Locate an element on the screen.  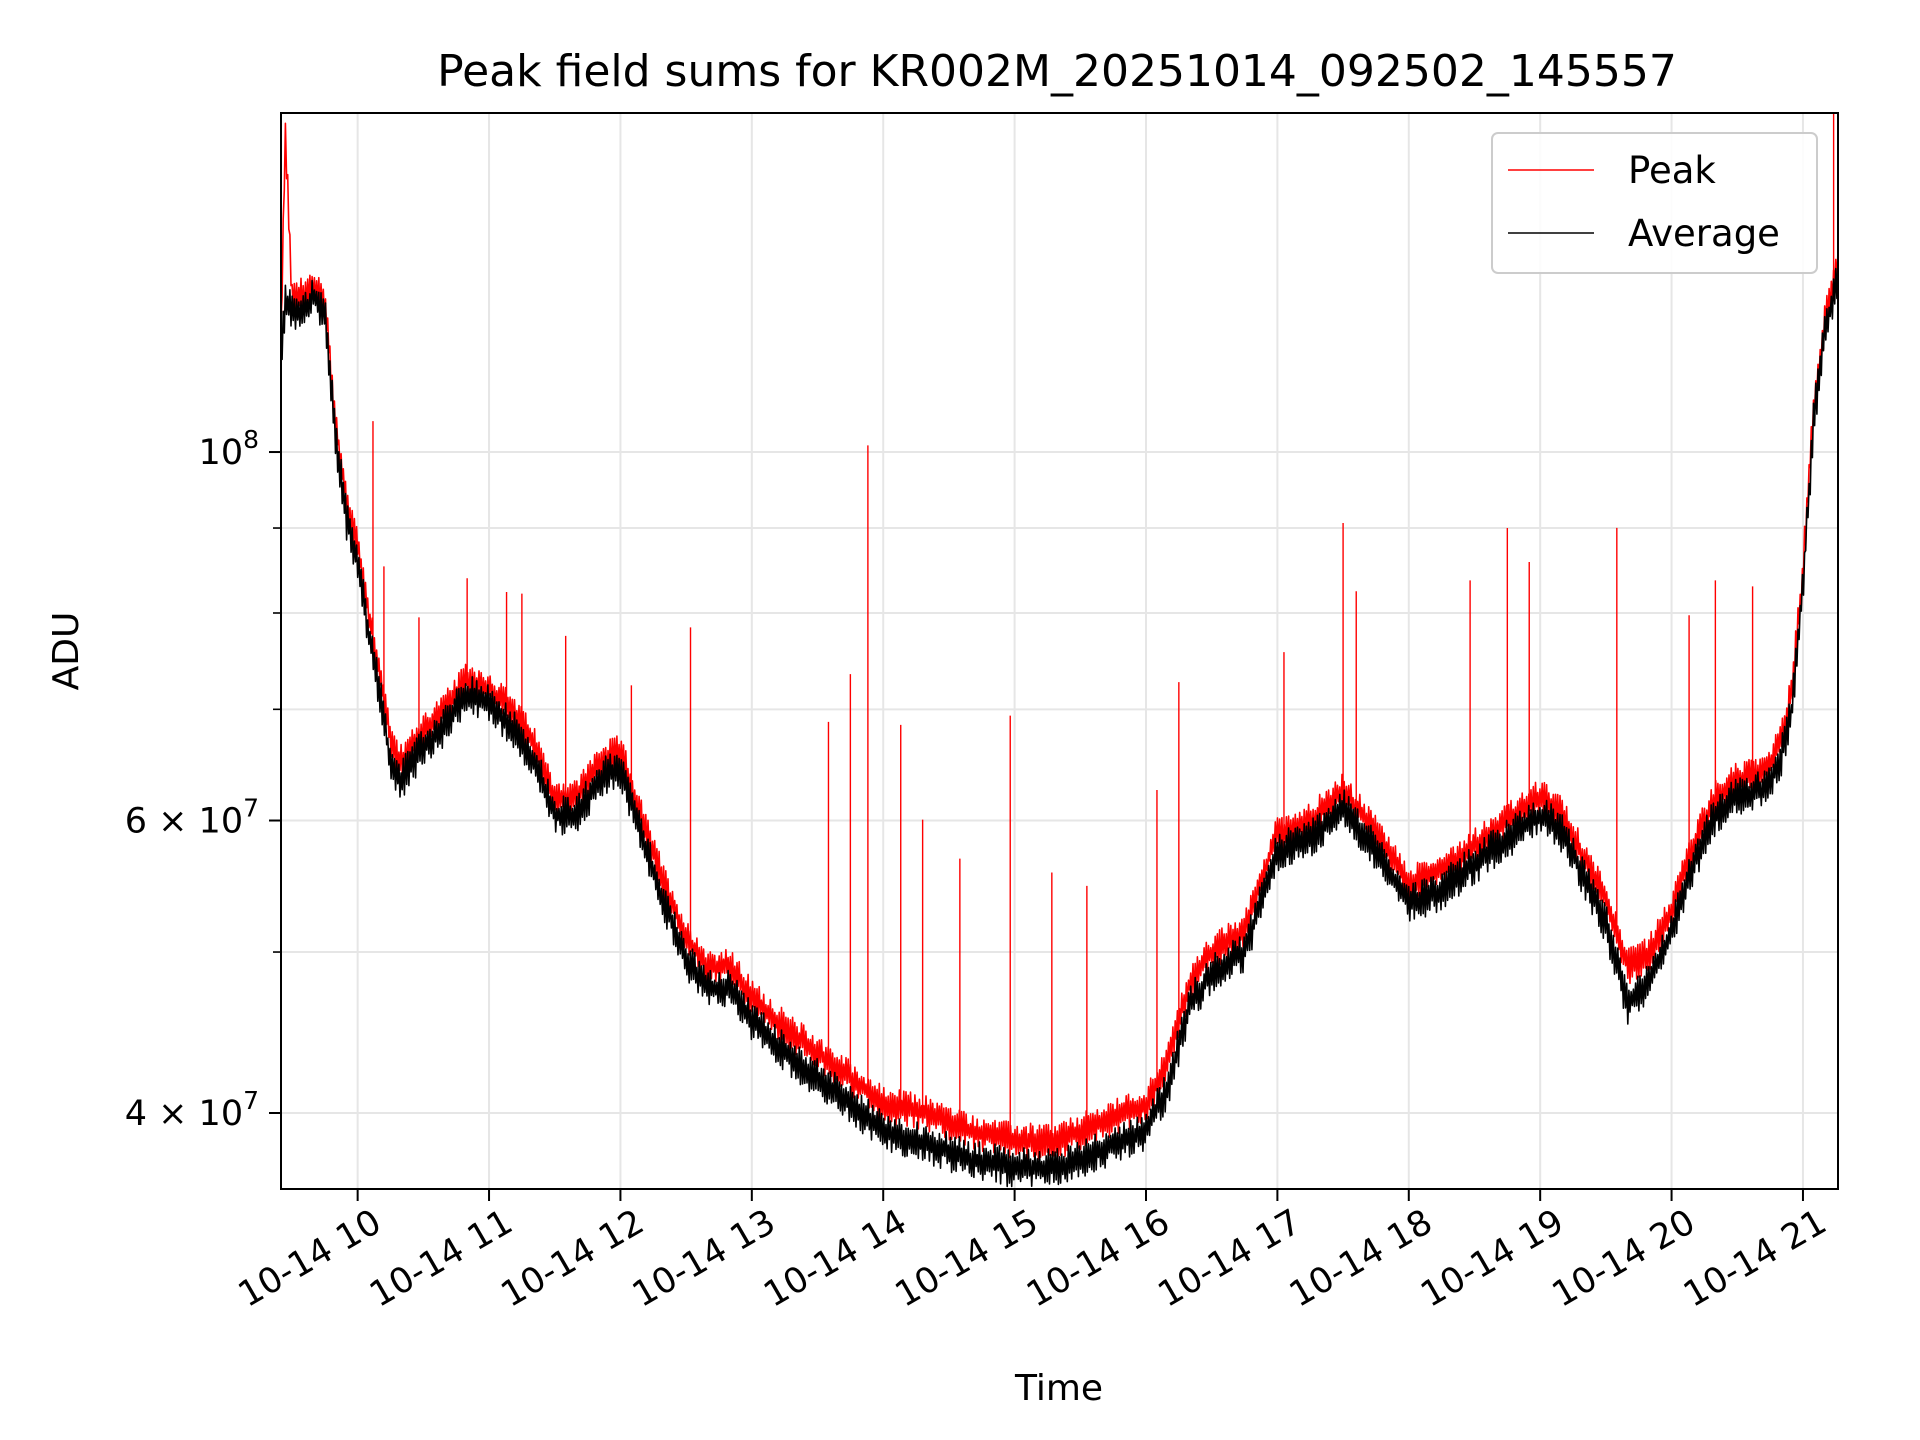
y-tick-label: 108 is located at coordinates (229, 449).